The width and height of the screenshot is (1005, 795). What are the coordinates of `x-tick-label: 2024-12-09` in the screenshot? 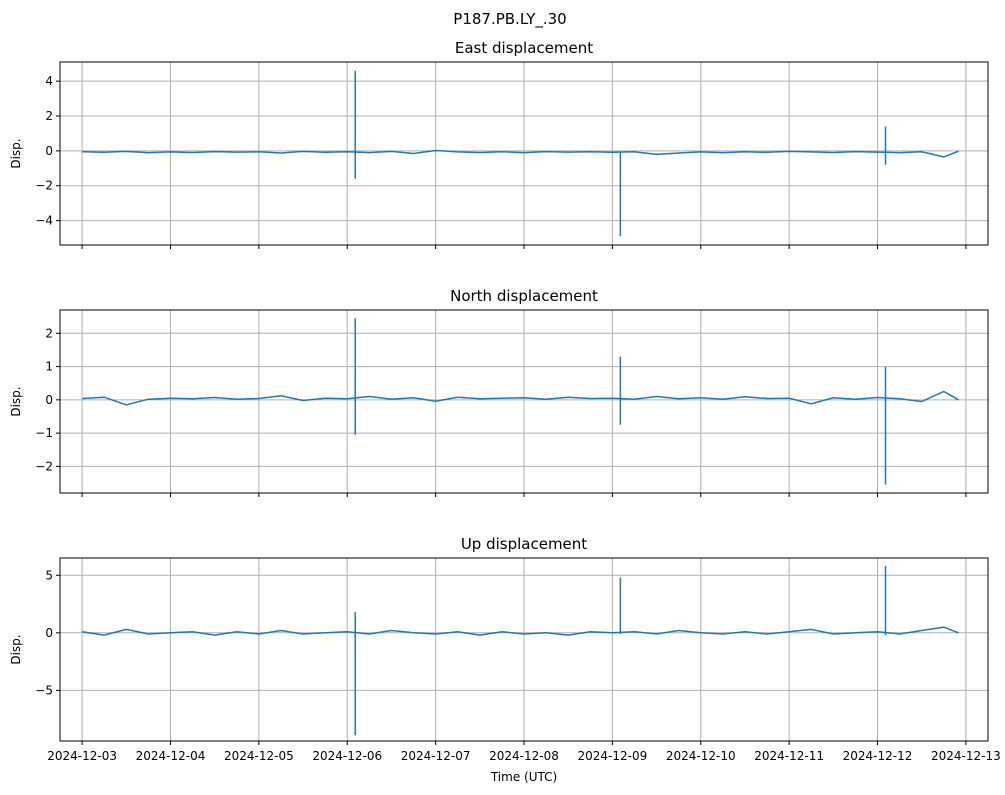 It's located at (613, 756).